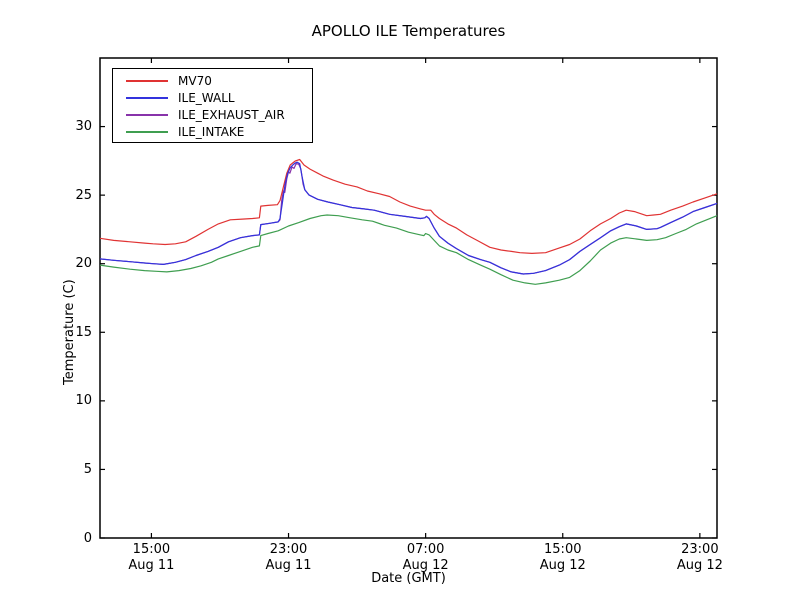  Describe the element at coordinates (206, 97) in the screenshot. I see `legend-item-label: ILE_WALL` at that location.